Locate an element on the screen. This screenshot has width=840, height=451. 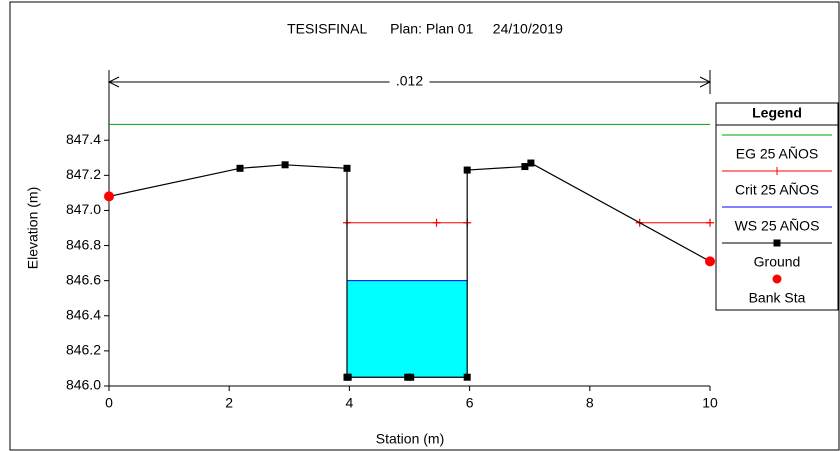
annotation-bg is located at coordinates (409, 82).